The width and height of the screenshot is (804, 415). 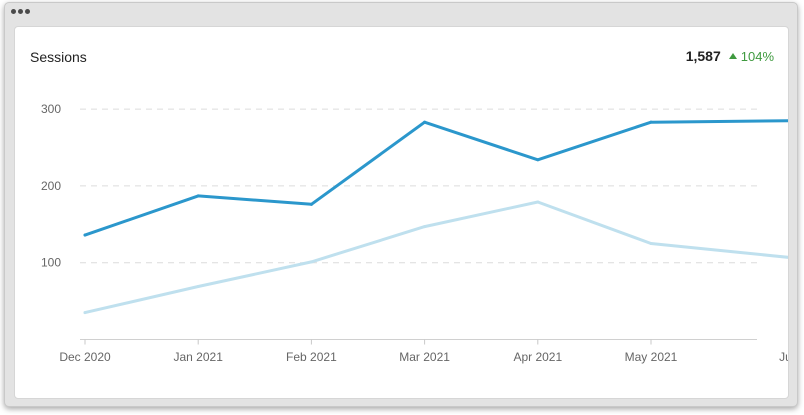 I want to click on window-titlebar, so click(x=401, y=14).